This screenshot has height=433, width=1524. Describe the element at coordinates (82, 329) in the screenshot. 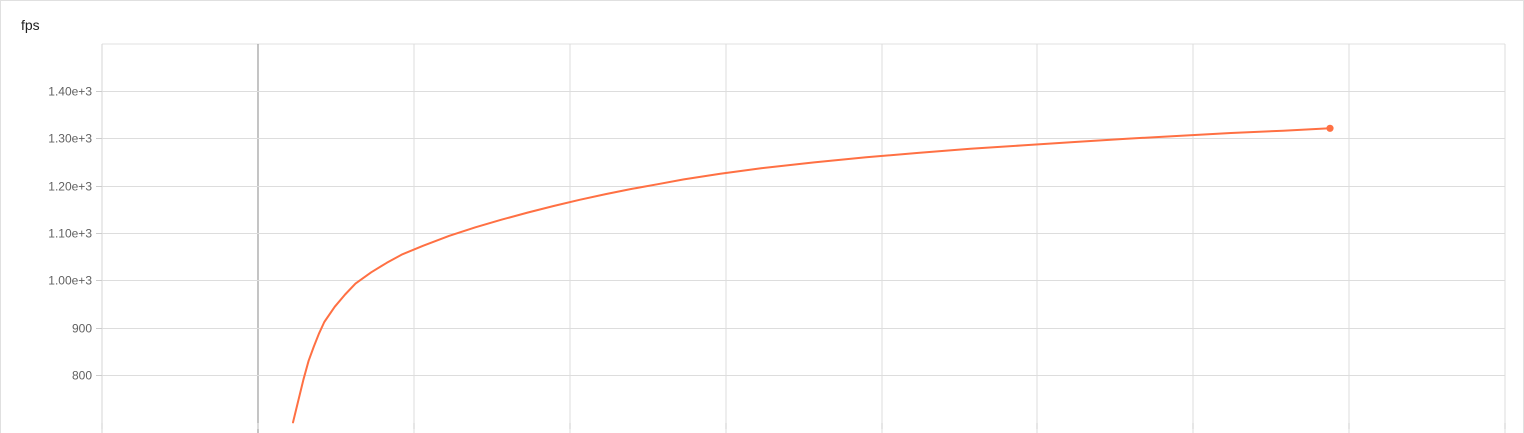

I see `y-tick-label: 900` at that location.